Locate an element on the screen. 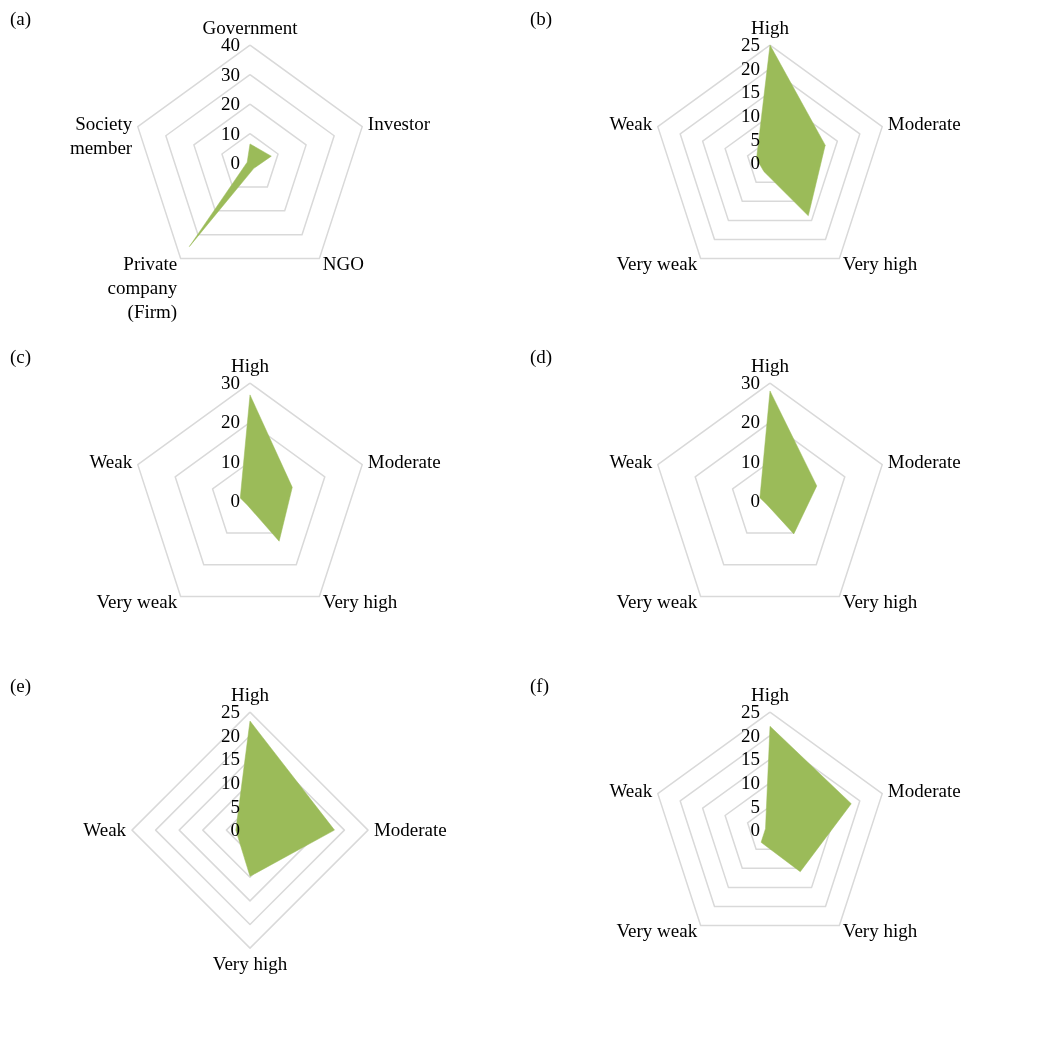 The height and width of the screenshot is (1057, 1058). spoke-label: Society member is located at coordinates (101, 136).